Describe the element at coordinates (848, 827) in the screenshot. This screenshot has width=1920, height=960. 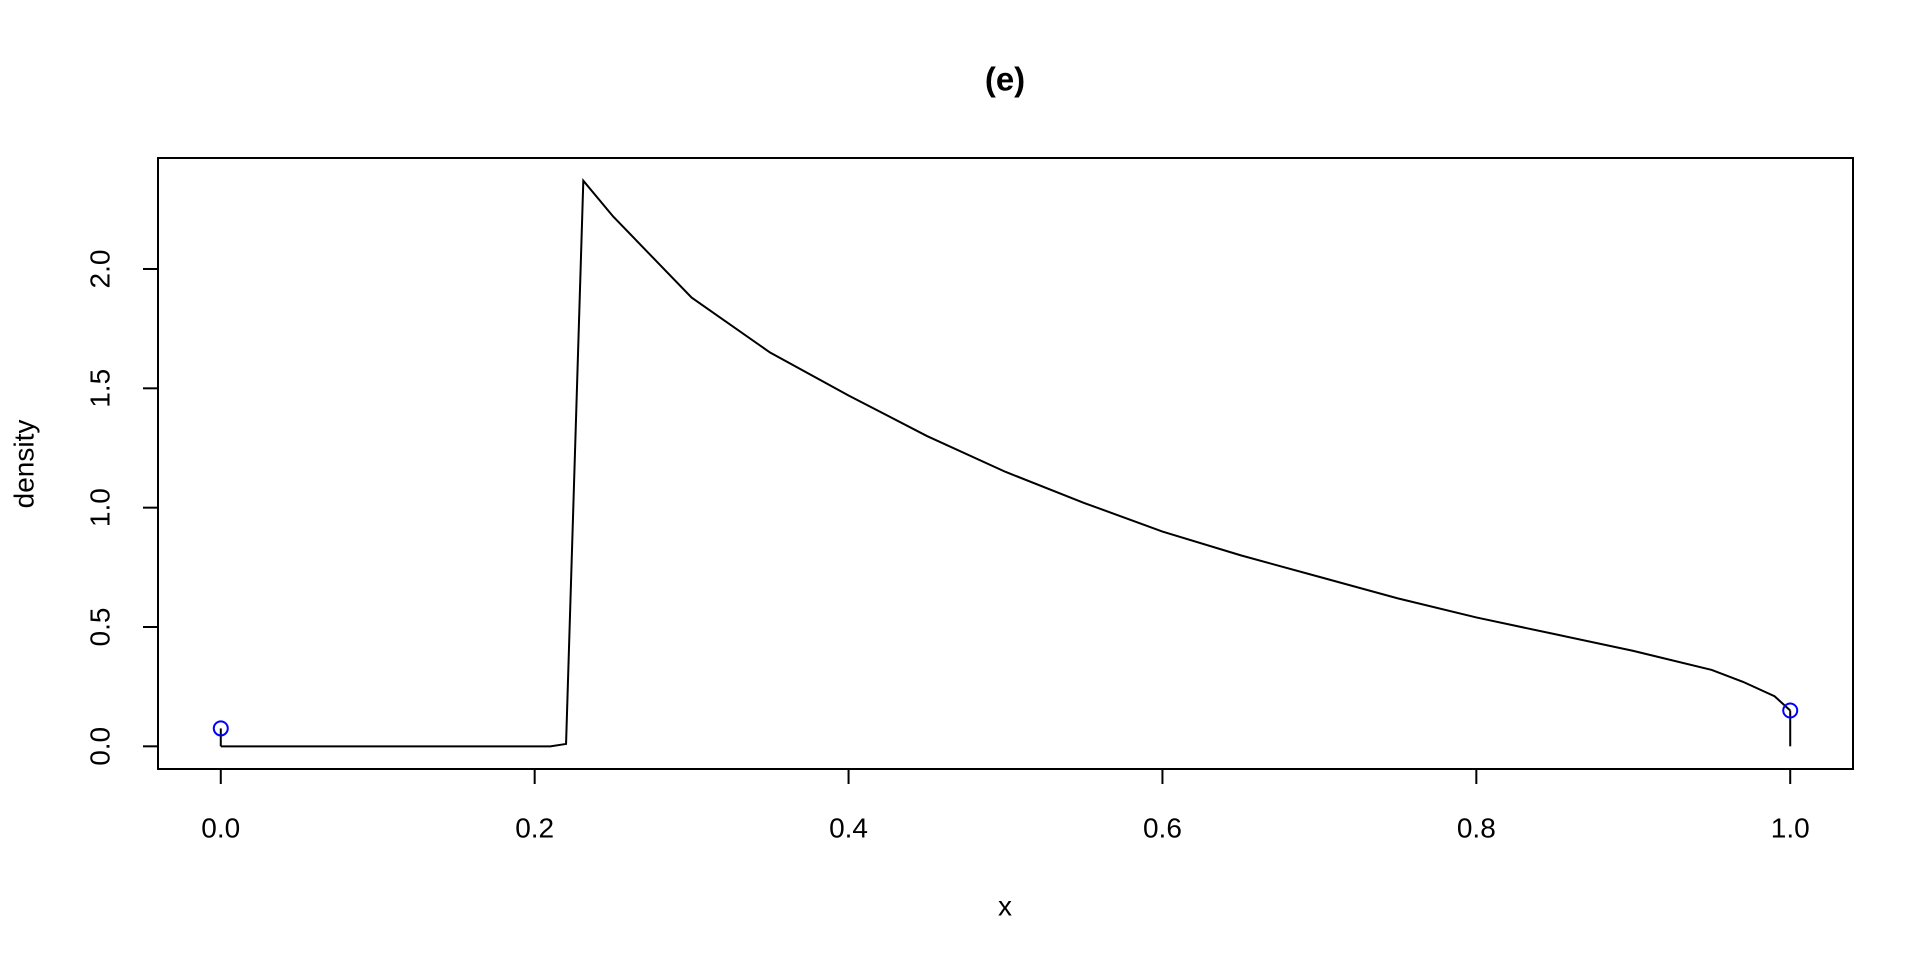
I see `x-tick-label: 0.4` at that location.